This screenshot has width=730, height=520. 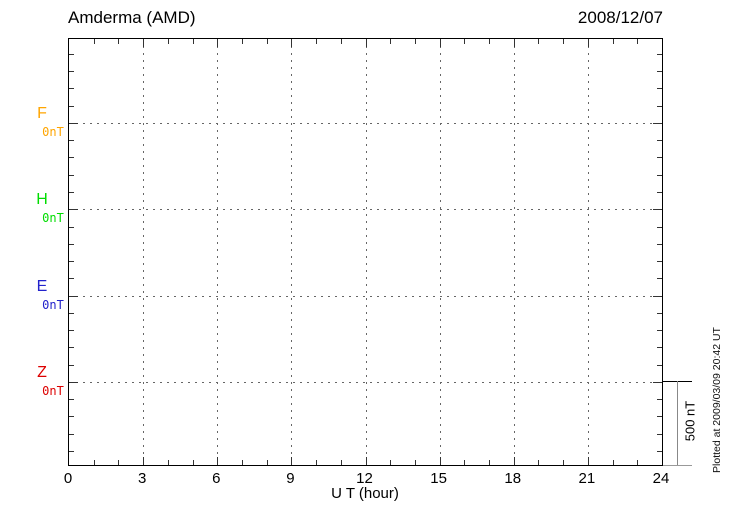 I want to click on x-tick-label: 15, so click(x=438, y=478).